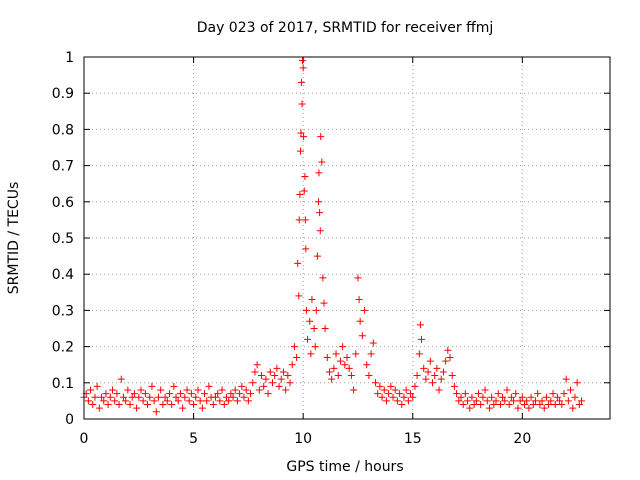 Image resolution: width=640 pixels, height=480 pixels. What do you see at coordinates (193, 439) in the screenshot?
I see `x-tick-label: 5` at bounding box center [193, 439].